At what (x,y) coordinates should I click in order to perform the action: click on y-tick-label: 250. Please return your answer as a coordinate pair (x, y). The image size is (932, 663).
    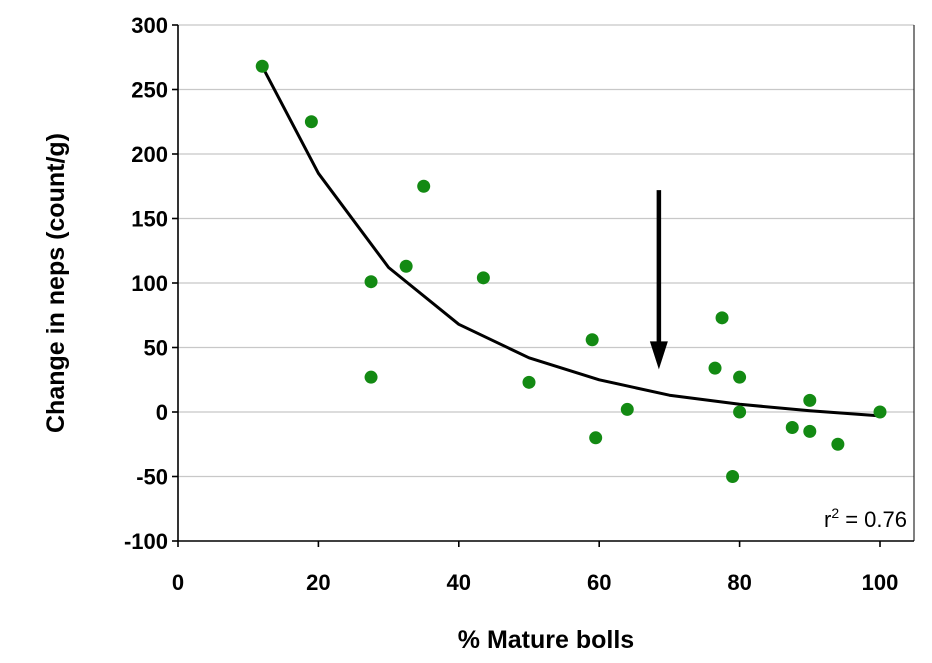
    Looking at the image, I should click on (149, 90).